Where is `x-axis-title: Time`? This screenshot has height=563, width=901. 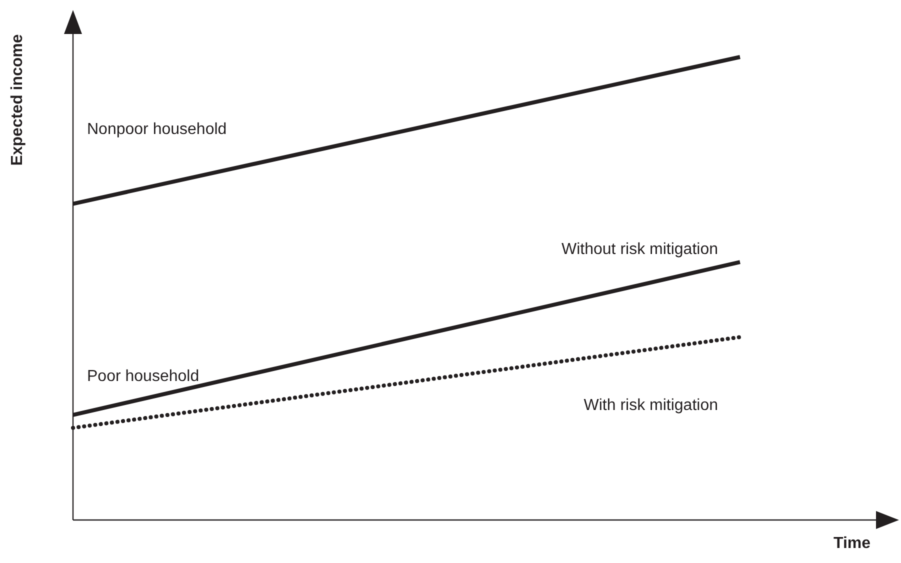 x-axis-title: Time is located at coordinates (852, 543).